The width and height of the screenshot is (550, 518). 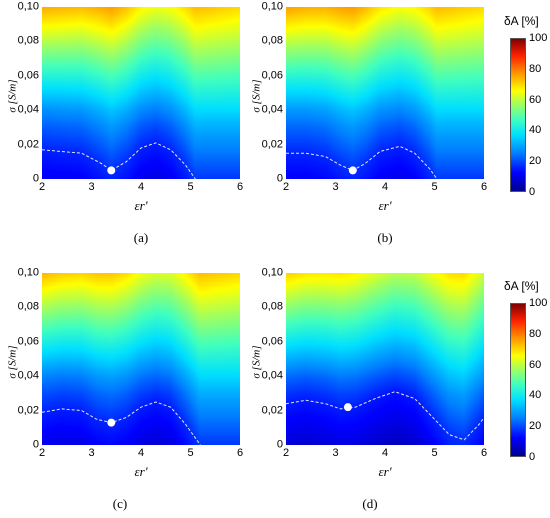 I want to click on heatmap-plot-c, so click(x=141, y=359).